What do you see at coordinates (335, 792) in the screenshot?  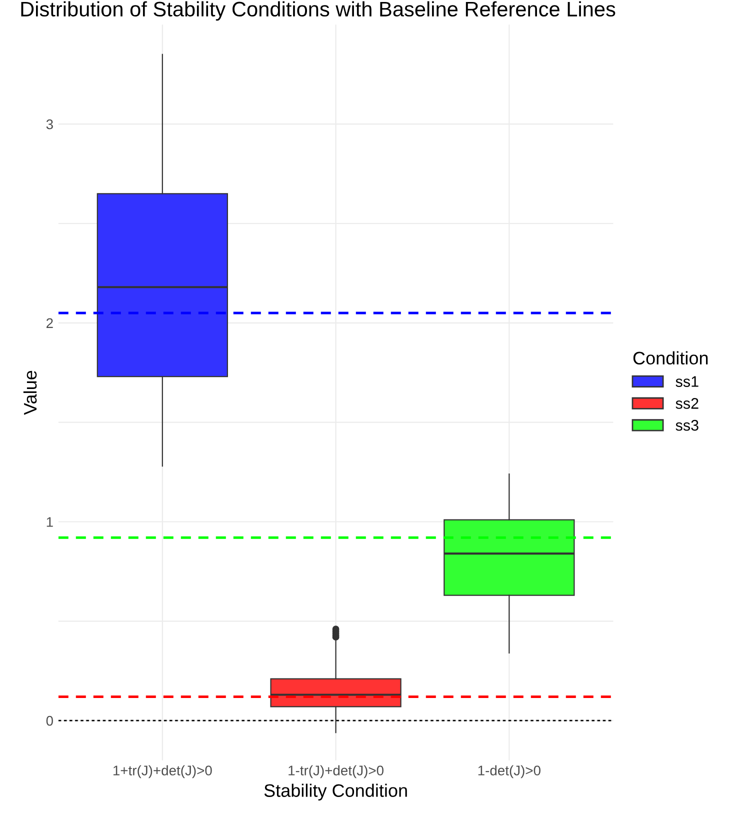 I see `x-axis-title: Stability Condition` at bounding box center [335, 792].